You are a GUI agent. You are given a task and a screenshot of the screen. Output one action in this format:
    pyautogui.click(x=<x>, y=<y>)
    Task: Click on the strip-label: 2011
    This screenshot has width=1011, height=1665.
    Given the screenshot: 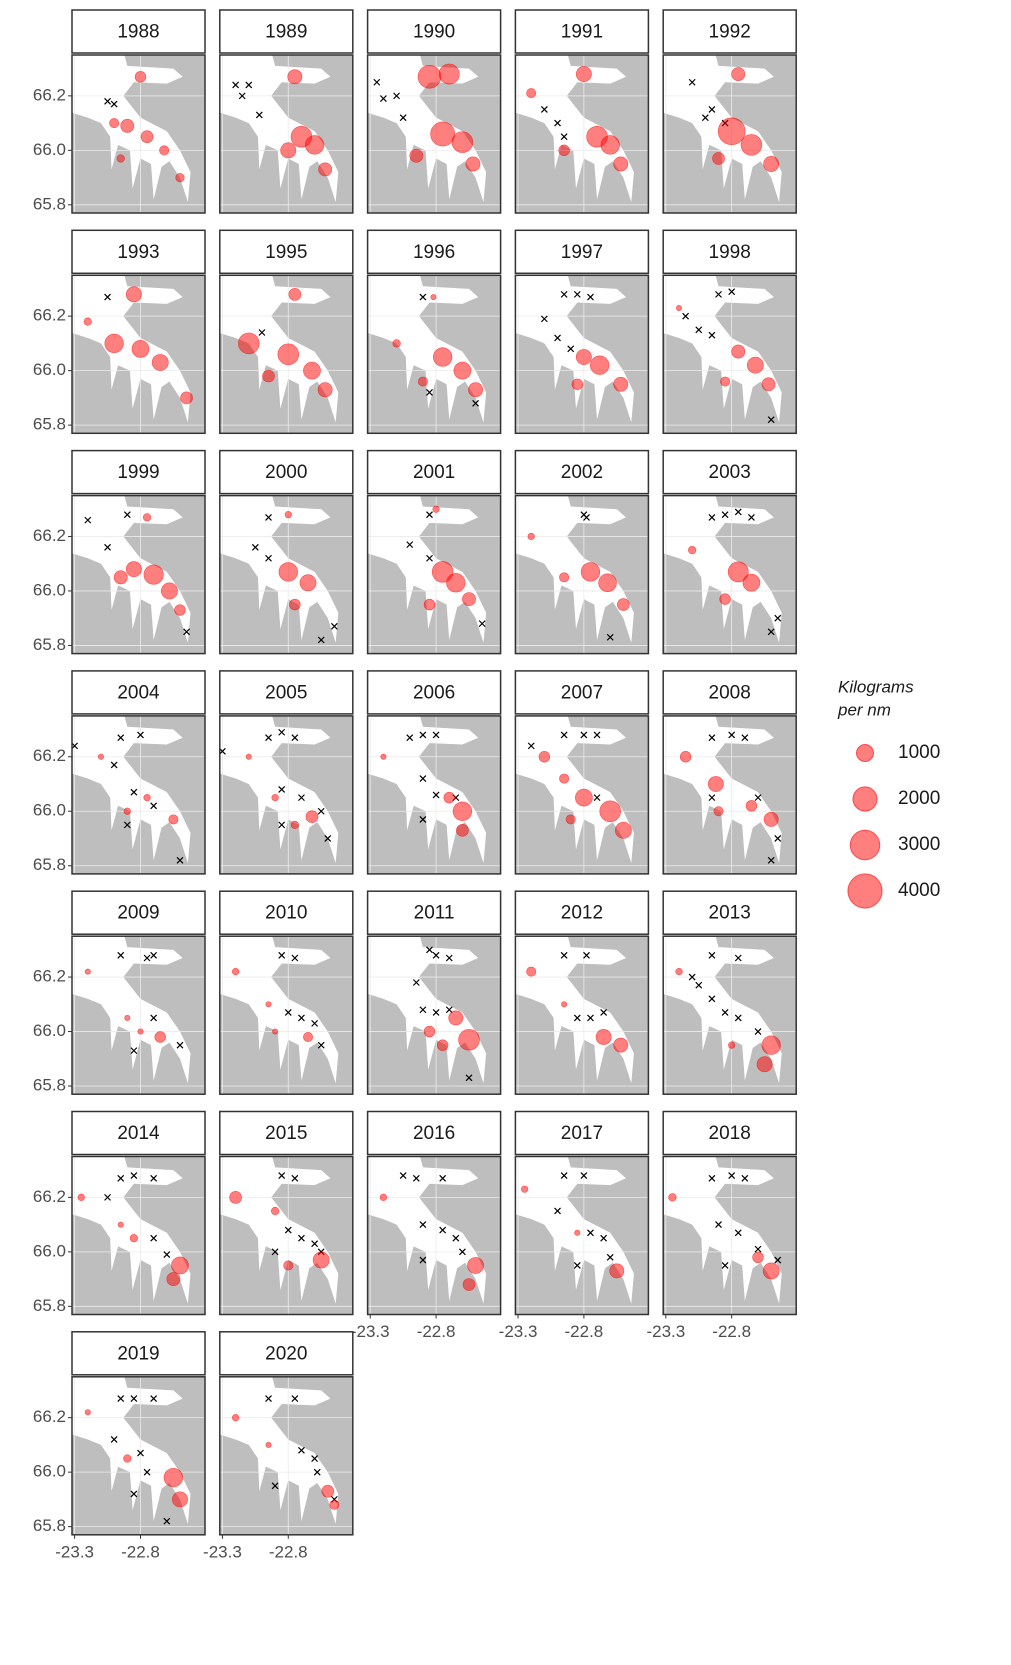 What is the action you would take?
    pyautogui.click(x=434, y=913)
    